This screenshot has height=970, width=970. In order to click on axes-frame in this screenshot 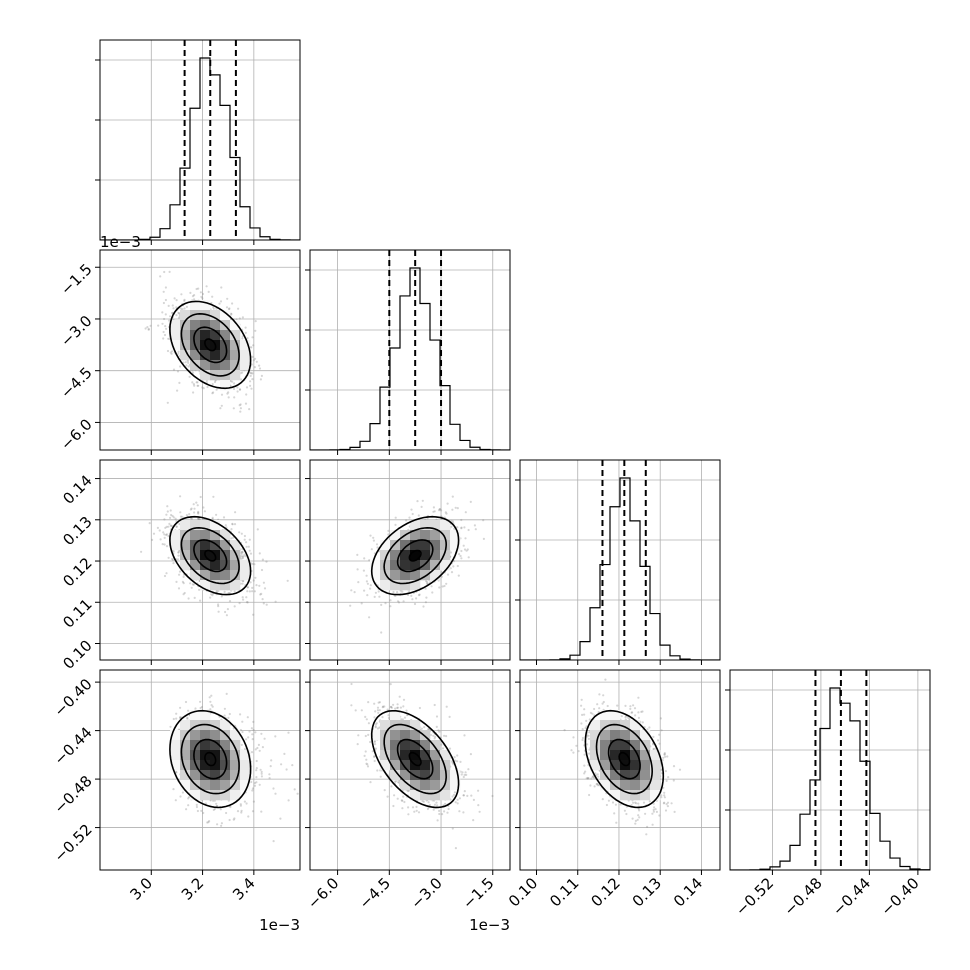, I will do `click(410, 350)`.